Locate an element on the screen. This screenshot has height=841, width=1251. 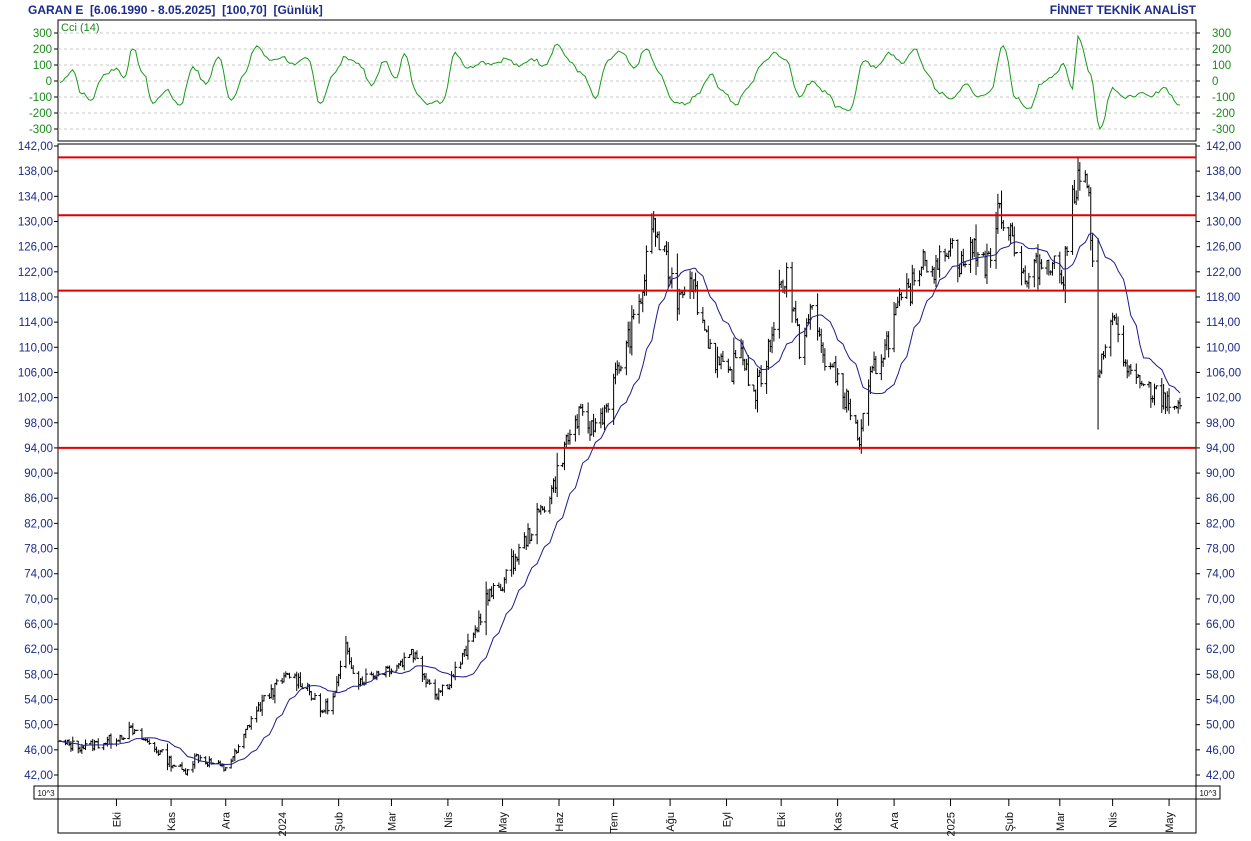
time-axis-frame is located at coordinates (627, 816).